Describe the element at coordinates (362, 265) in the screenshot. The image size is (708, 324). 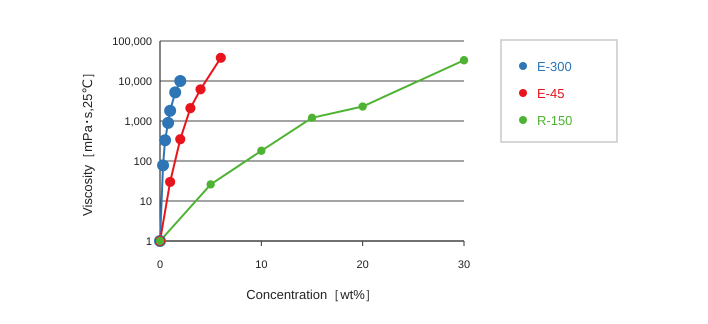
I see `x-tick-label: 20` at that location.